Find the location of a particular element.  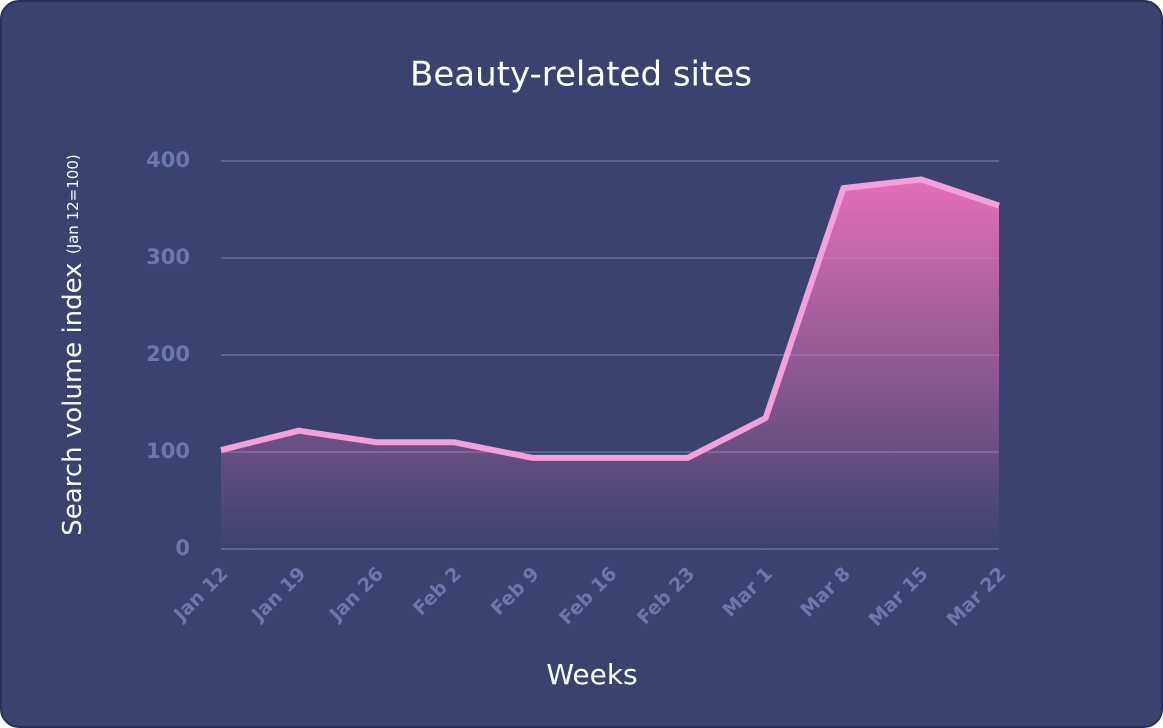

y-tick-label: 300 is located at coordinates (168, 257).